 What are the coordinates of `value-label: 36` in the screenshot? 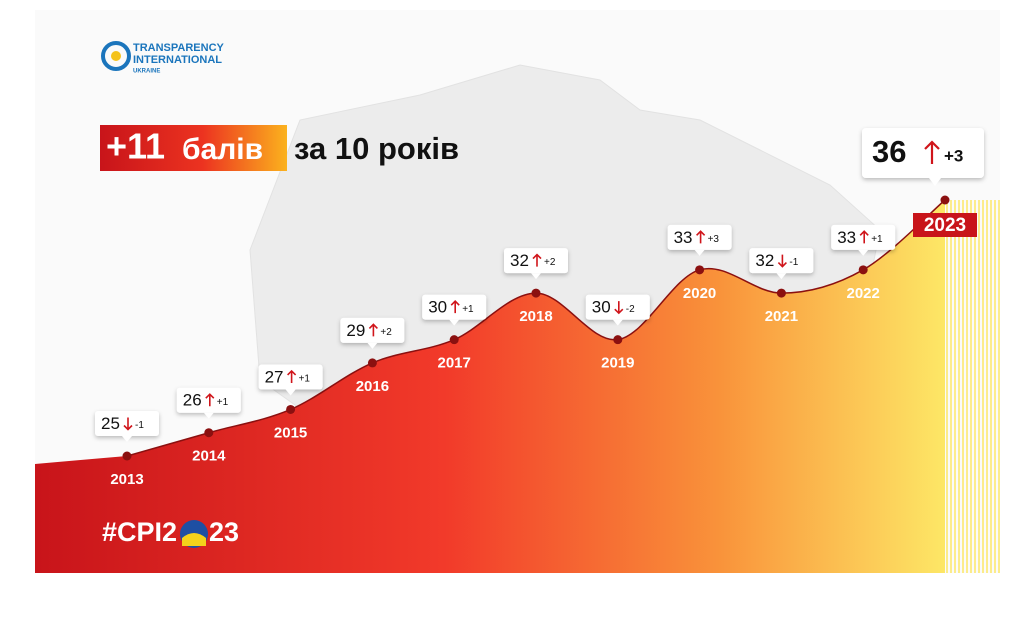 It's located at (889, 151).